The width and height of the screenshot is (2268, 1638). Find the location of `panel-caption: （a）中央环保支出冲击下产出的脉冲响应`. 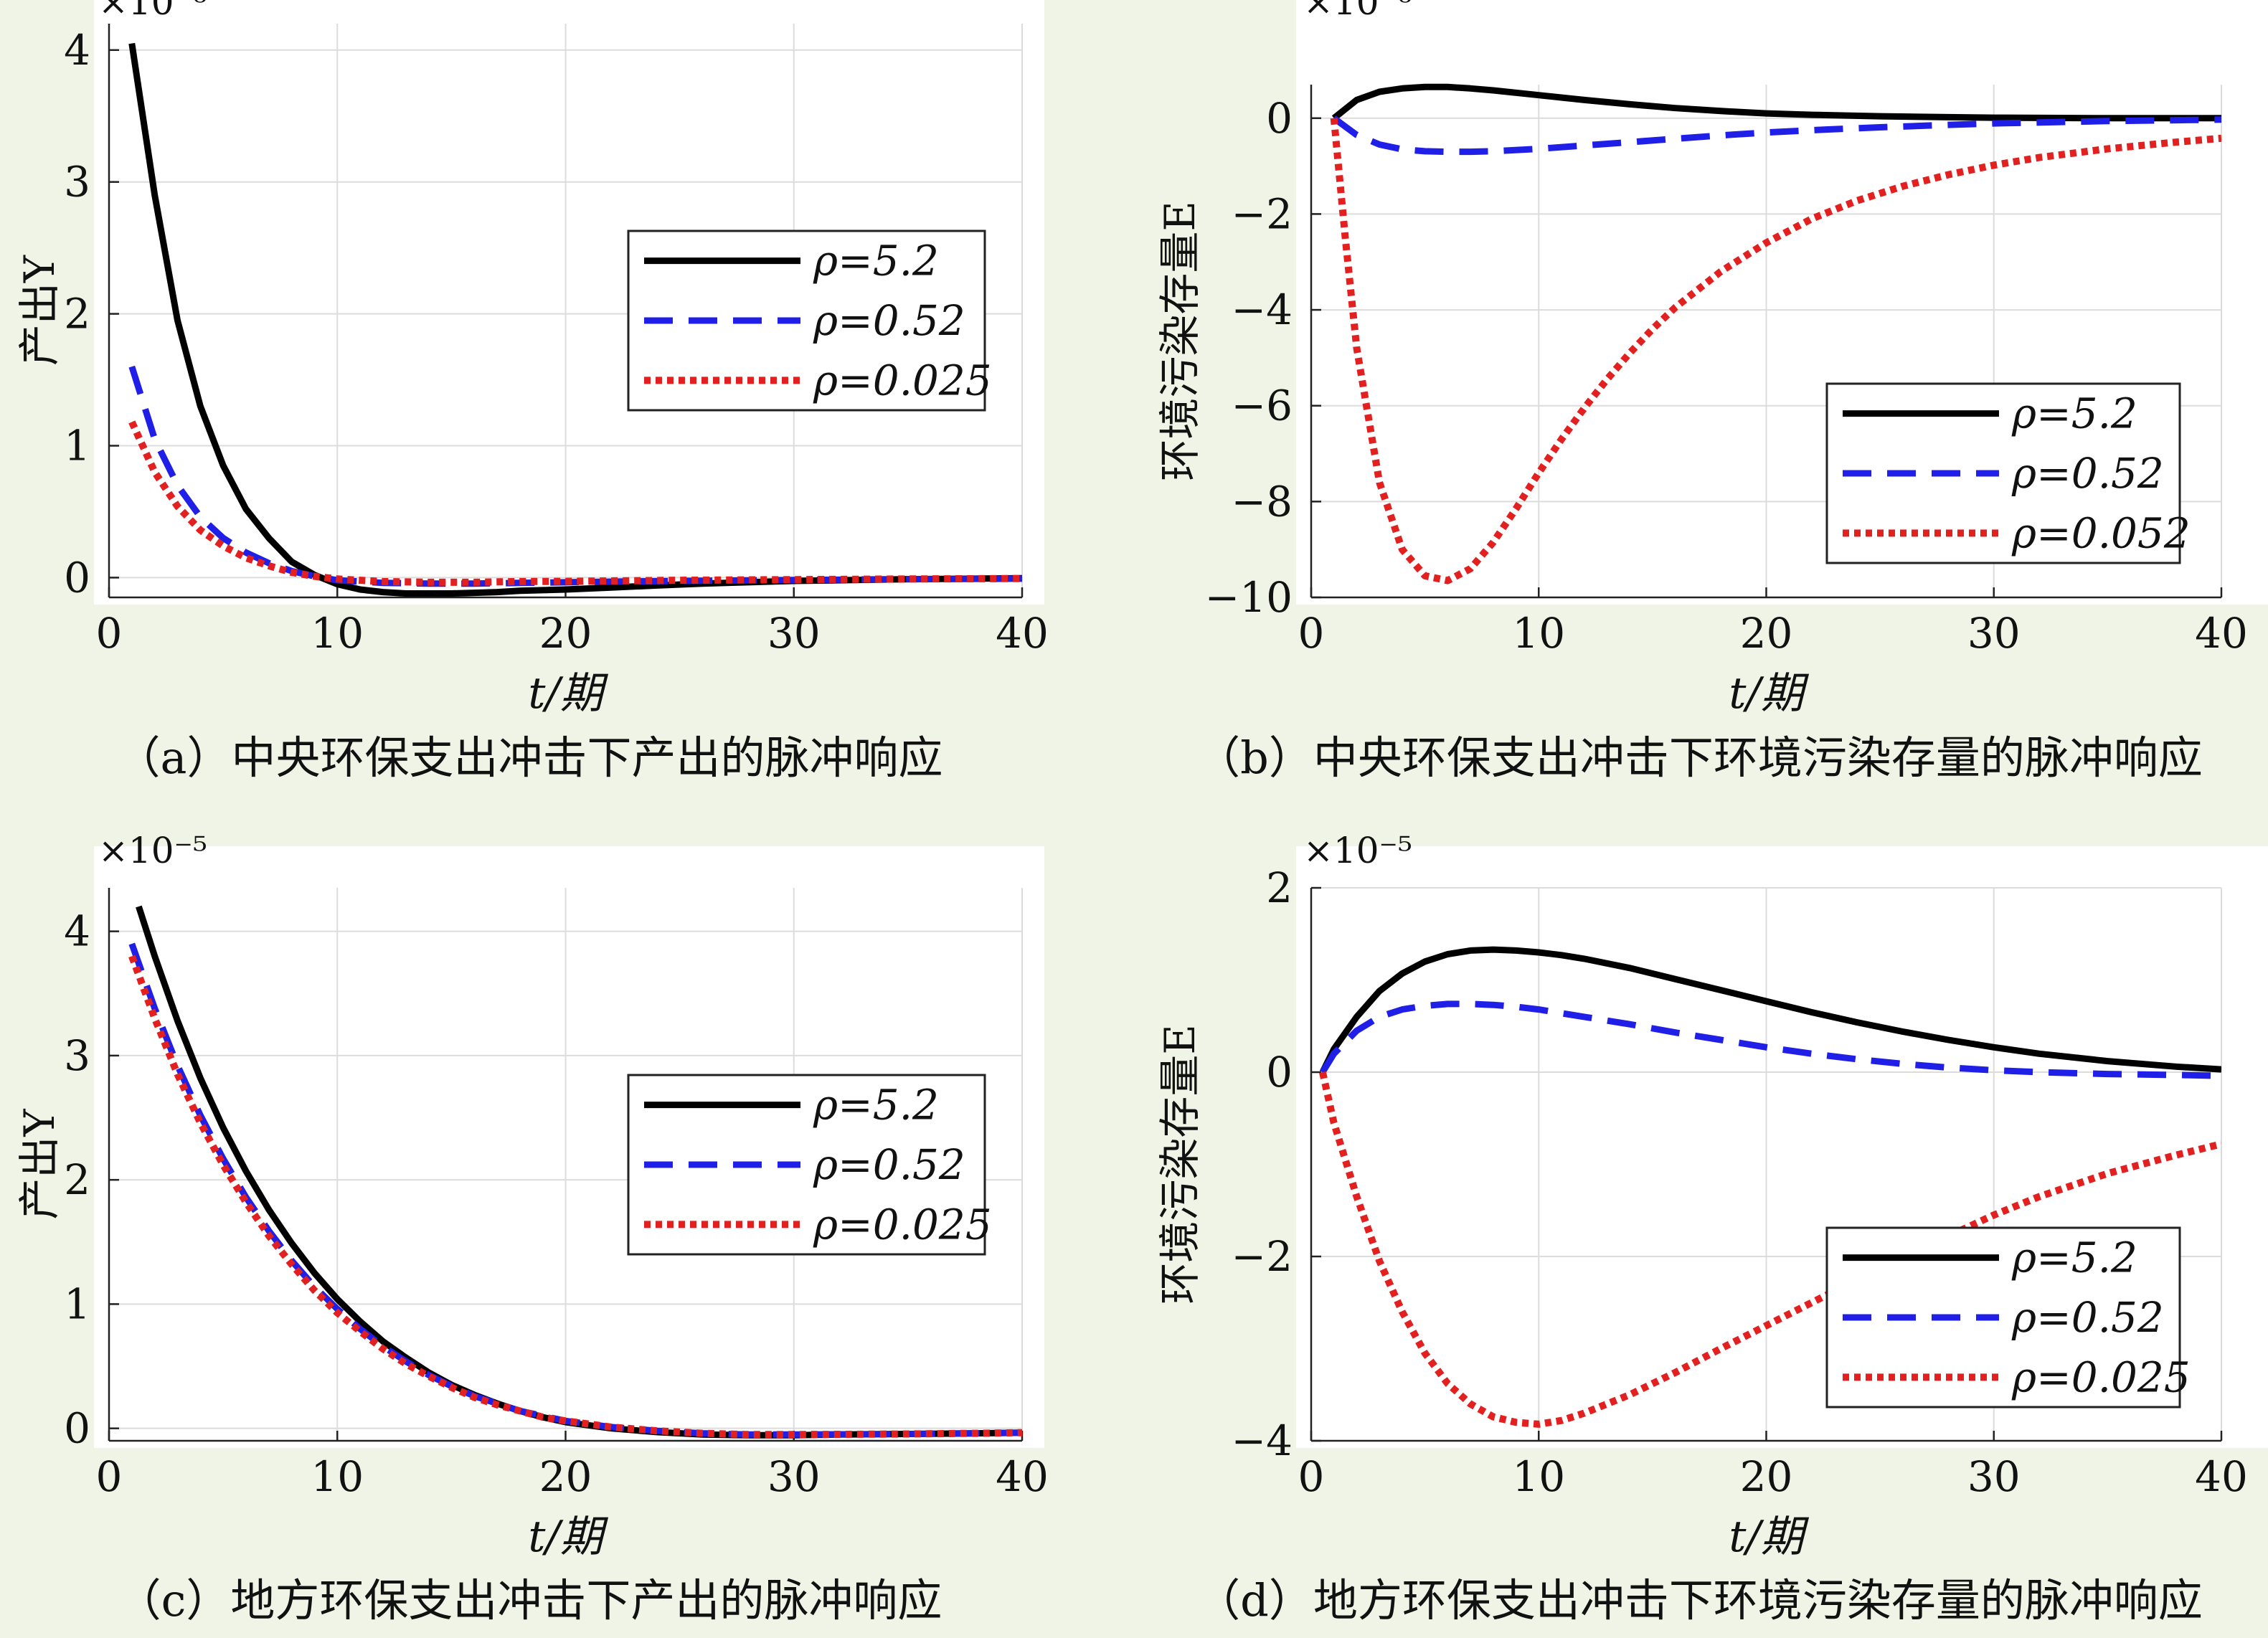

panel-caption: （a）中央环保支出冲击下产出的脉冲响应 is located at coordinates (529, 758).